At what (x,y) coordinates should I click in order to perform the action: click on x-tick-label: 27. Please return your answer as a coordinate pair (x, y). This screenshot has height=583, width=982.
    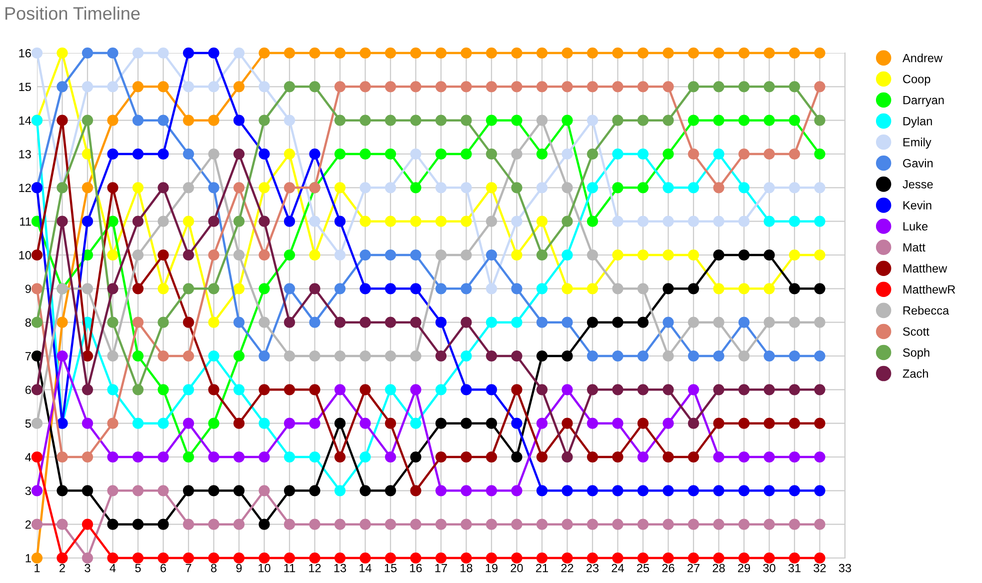
    Looking at the image, I should click on (694, 568).